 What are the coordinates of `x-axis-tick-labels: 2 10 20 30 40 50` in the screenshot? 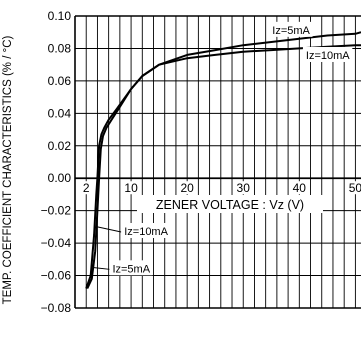 It's located at (220, 188).